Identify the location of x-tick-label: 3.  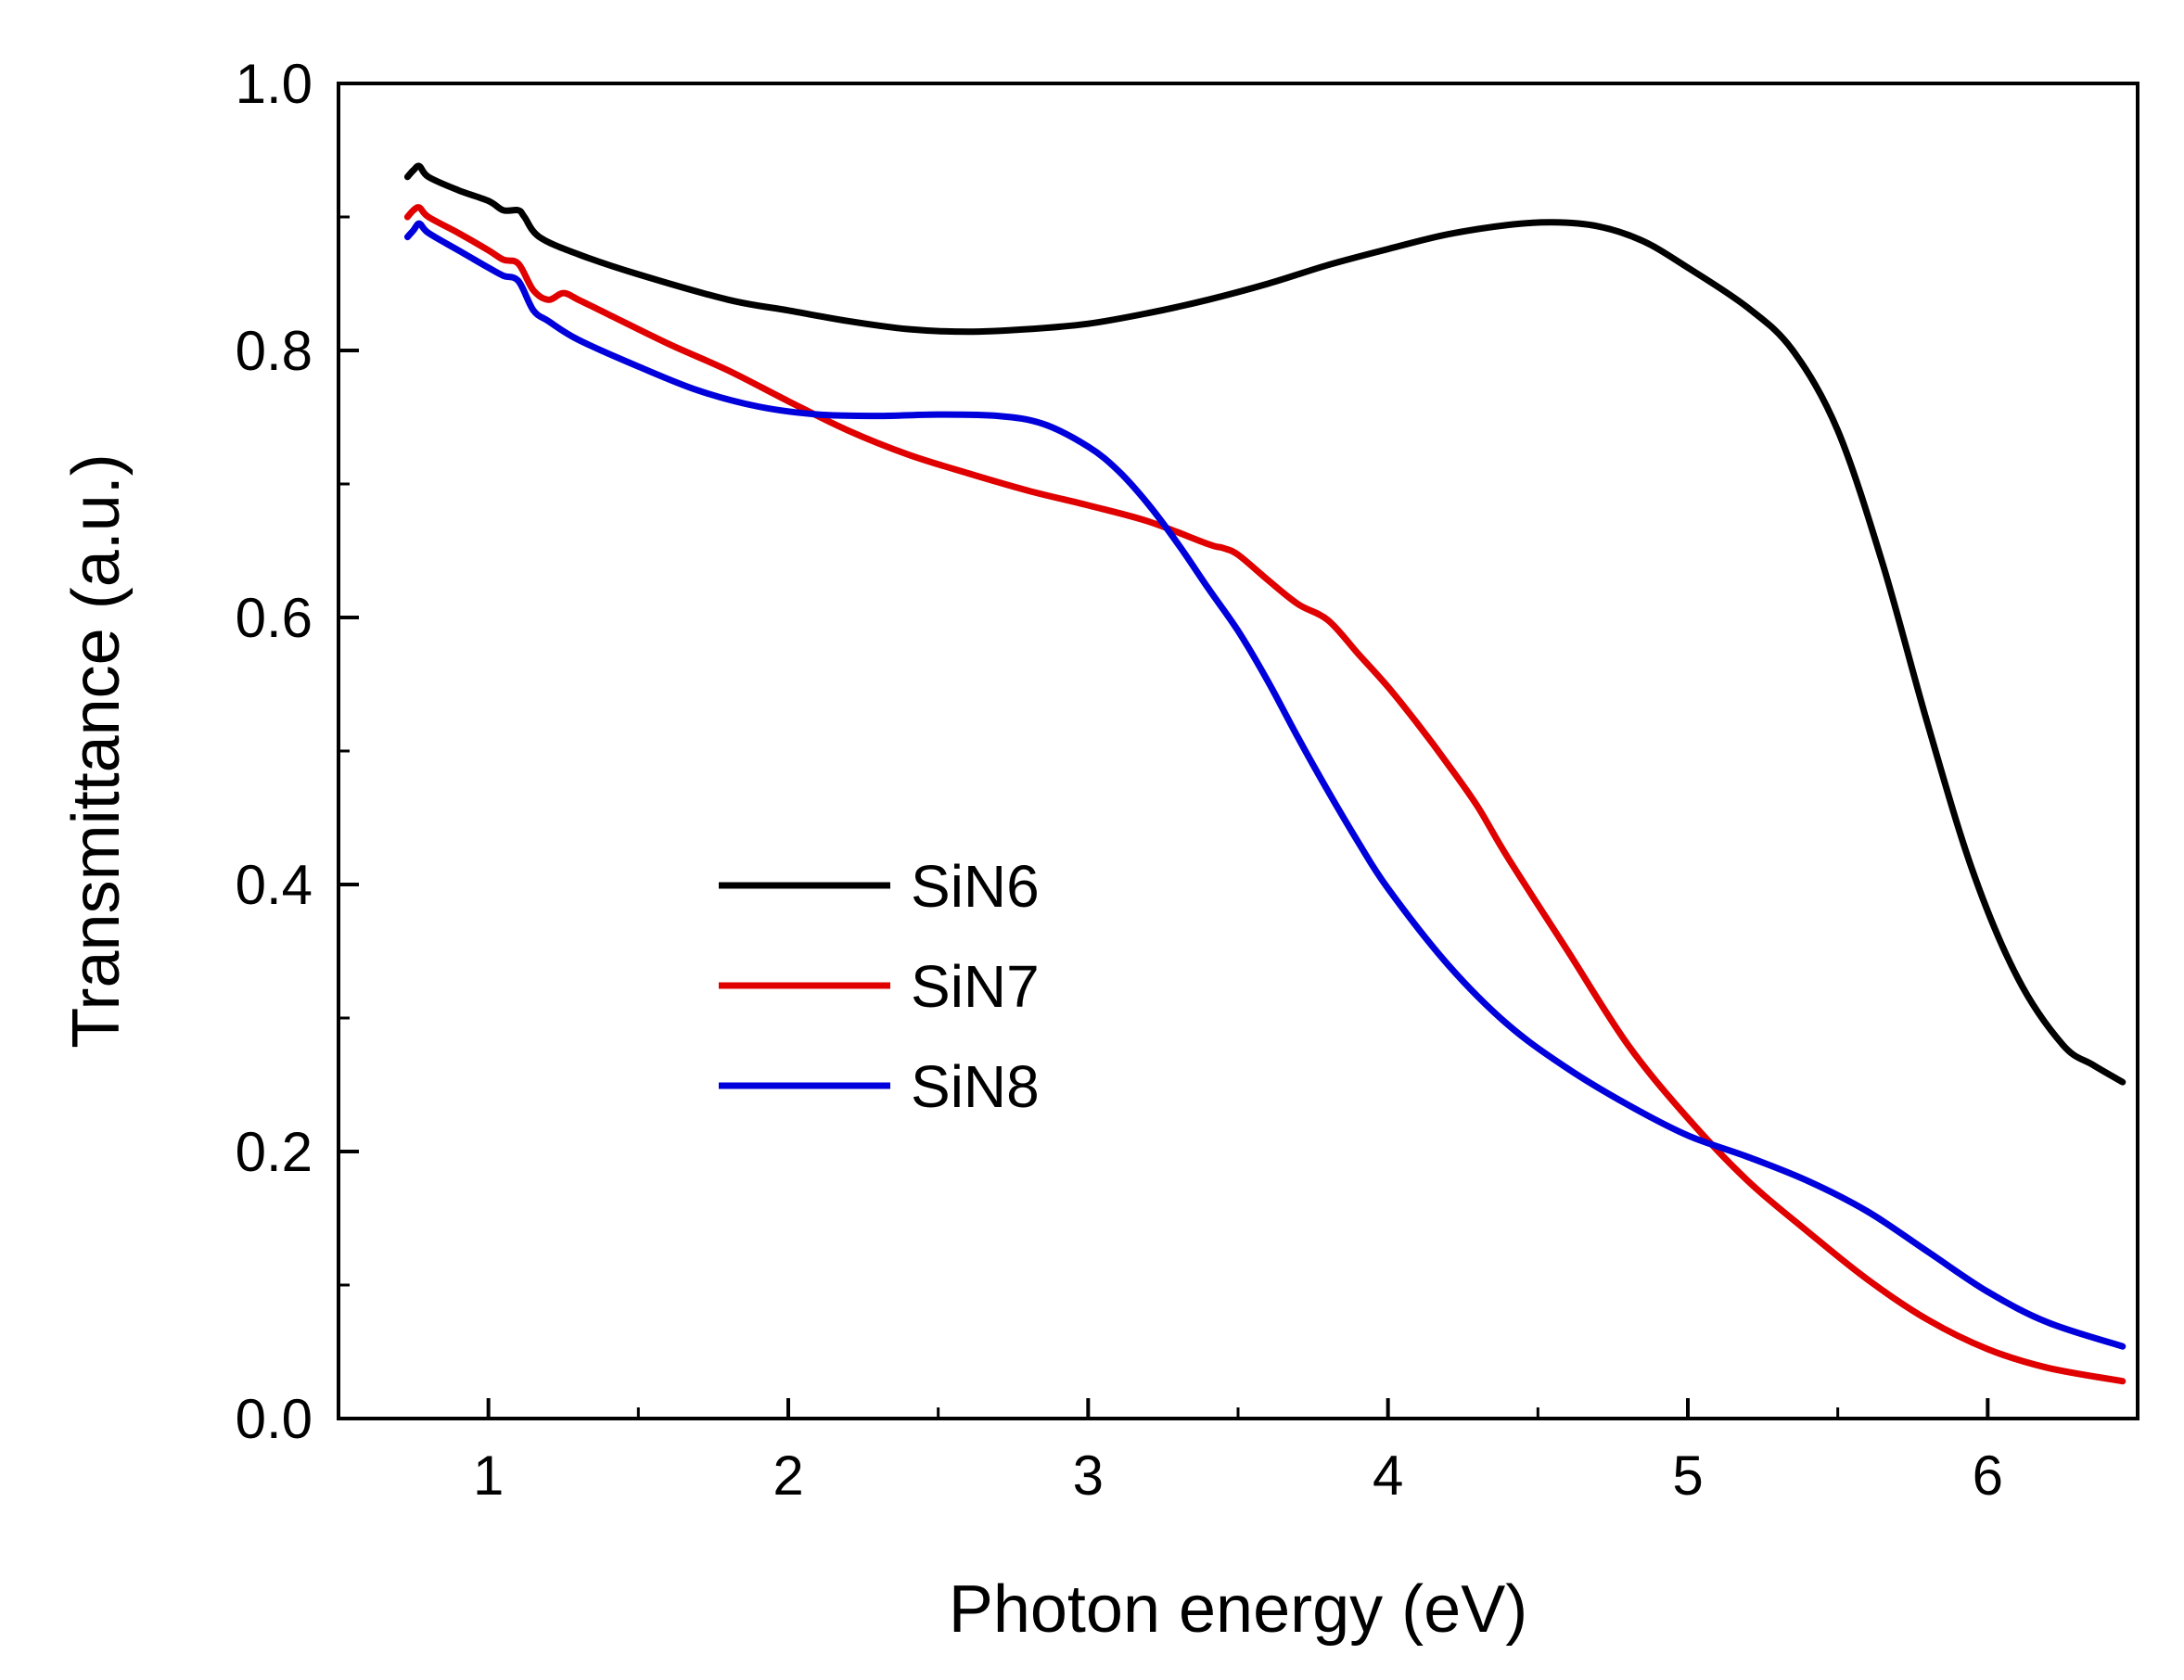
(1088, 1476).